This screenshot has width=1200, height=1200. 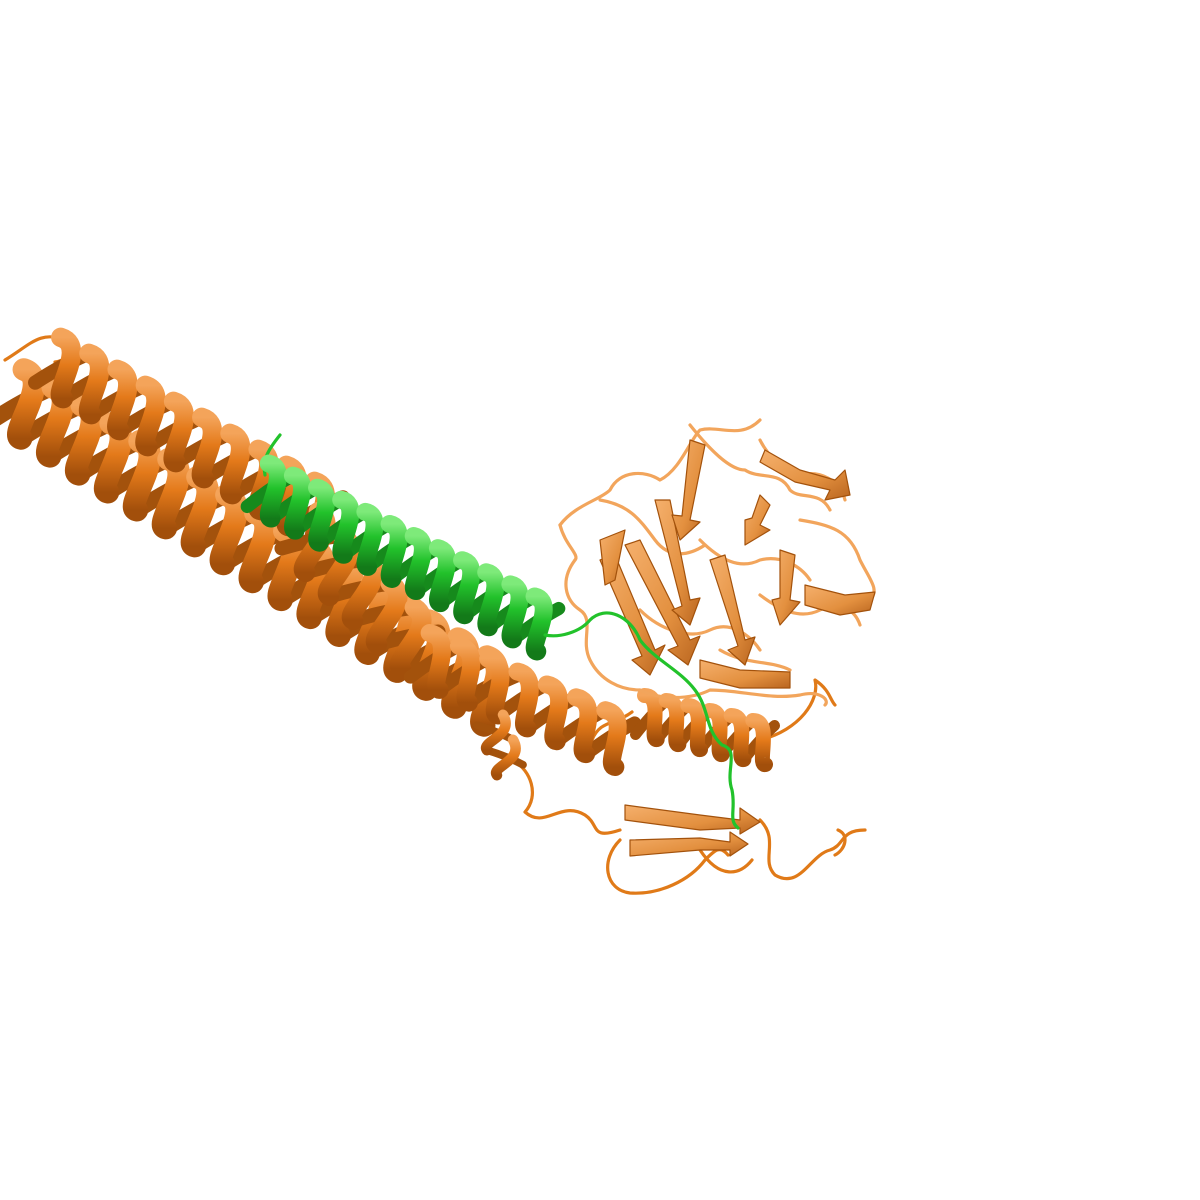 I want to click on short-helix-propeller, so click(x=705, y=730).